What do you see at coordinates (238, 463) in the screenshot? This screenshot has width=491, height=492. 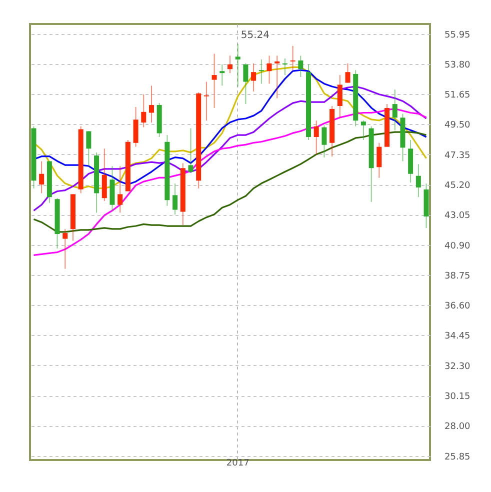 I see `x-tick-label: 2017` at bounding box center [238, 463].